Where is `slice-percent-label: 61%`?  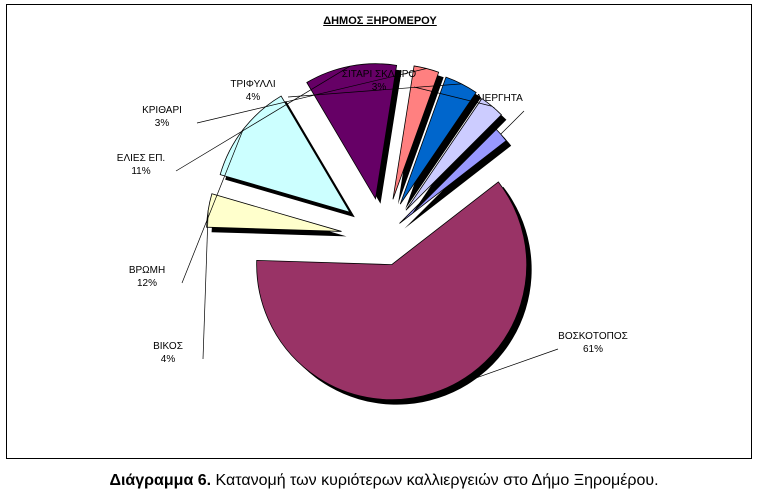 slice-percent-label: 61% is located at coordinates (593, 349).